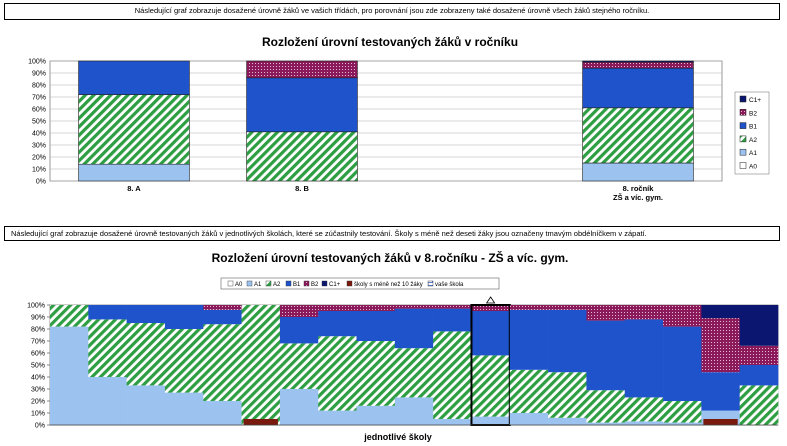  I want to click on chart1-bar-A1, so click(638, 172).